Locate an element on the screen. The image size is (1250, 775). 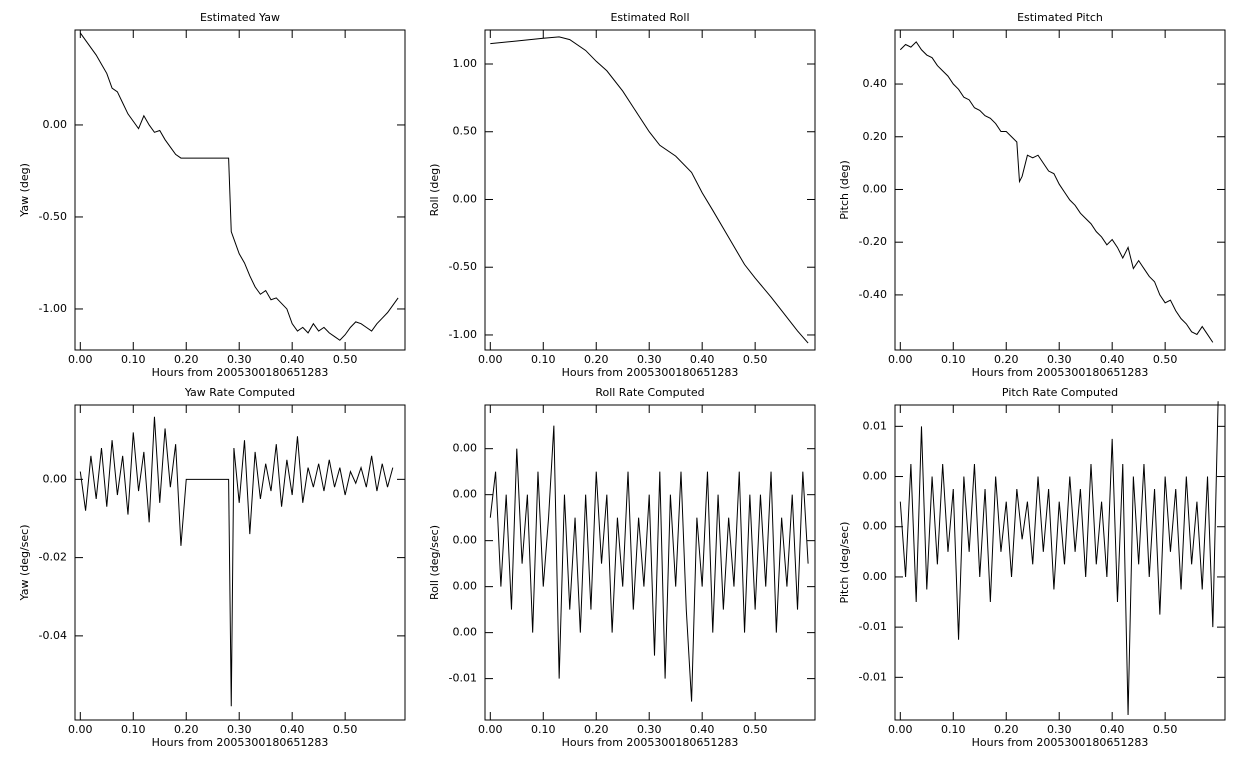
y-axis-label: Roll (deg) is located at coordinates (434, 190).